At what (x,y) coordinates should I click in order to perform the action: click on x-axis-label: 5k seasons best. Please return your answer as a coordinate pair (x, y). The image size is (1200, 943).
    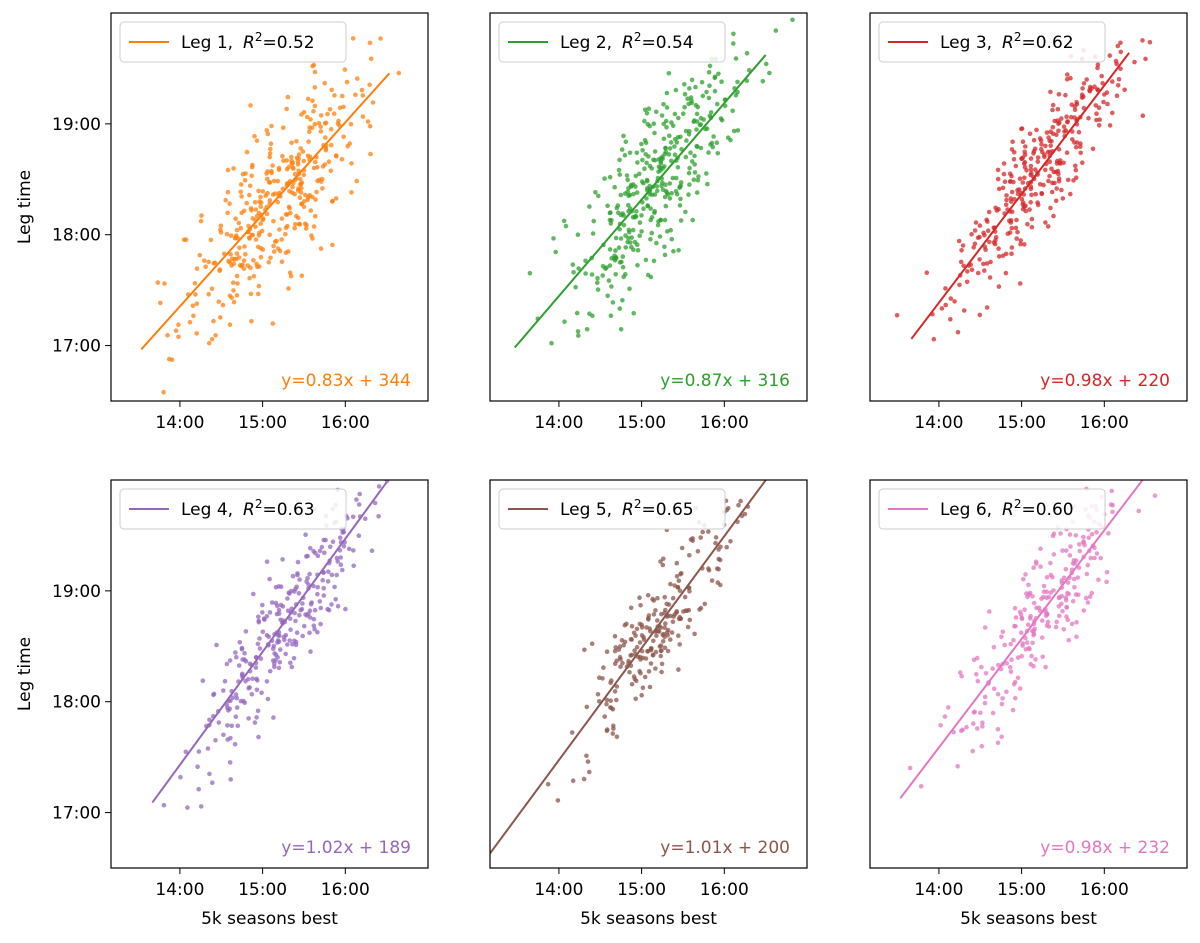
    Looking at the image, I should click on (1028, 919).